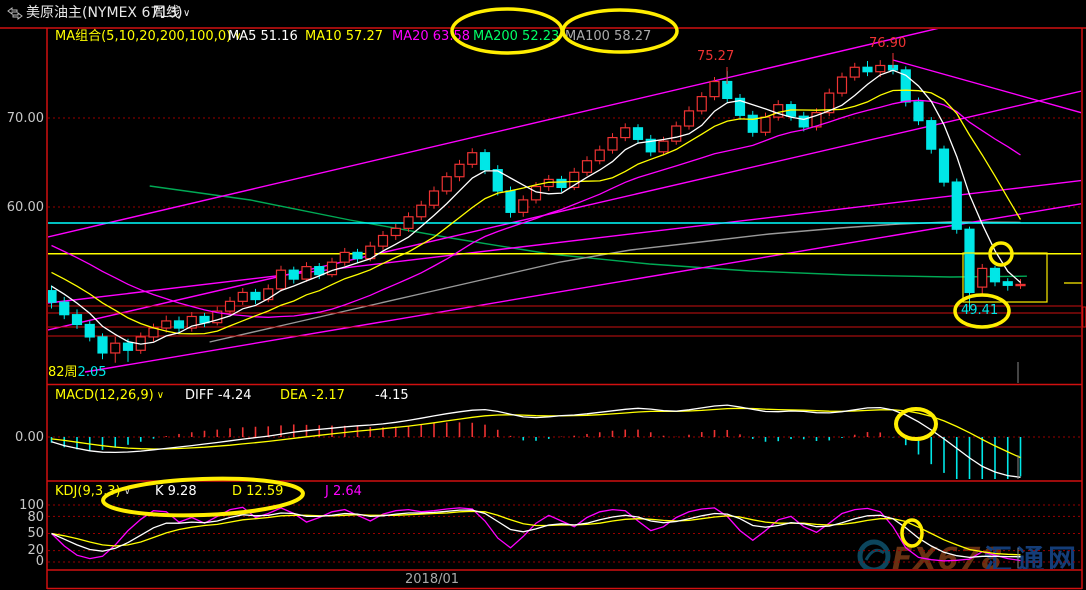  What do you see at coordinates (888, 43) in the screenshot?
I see `high-label-7690: 76.90` at bounding box center [888, 43].